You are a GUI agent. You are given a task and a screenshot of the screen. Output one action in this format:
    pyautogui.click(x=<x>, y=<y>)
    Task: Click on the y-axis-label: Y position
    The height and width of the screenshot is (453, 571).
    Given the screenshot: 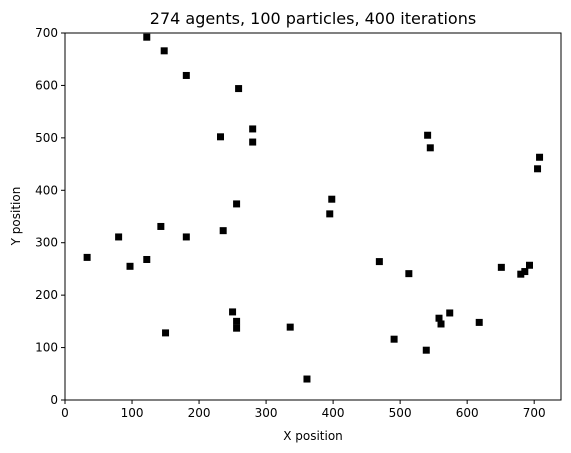 What is the action you would take?
    pyautogui.click(x=16, y=217)
    